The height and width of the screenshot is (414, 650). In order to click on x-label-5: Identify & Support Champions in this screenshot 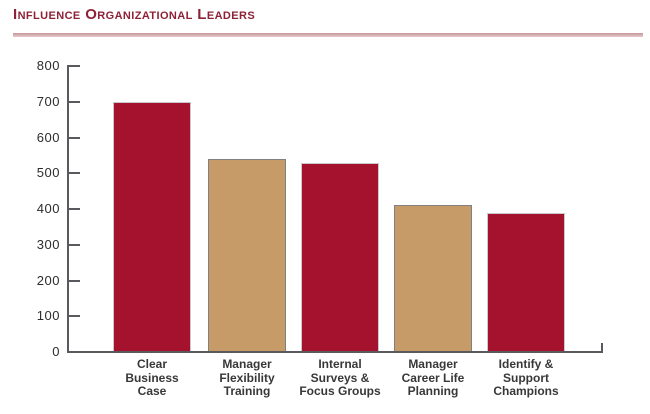, I will do `click(526, 378)`.